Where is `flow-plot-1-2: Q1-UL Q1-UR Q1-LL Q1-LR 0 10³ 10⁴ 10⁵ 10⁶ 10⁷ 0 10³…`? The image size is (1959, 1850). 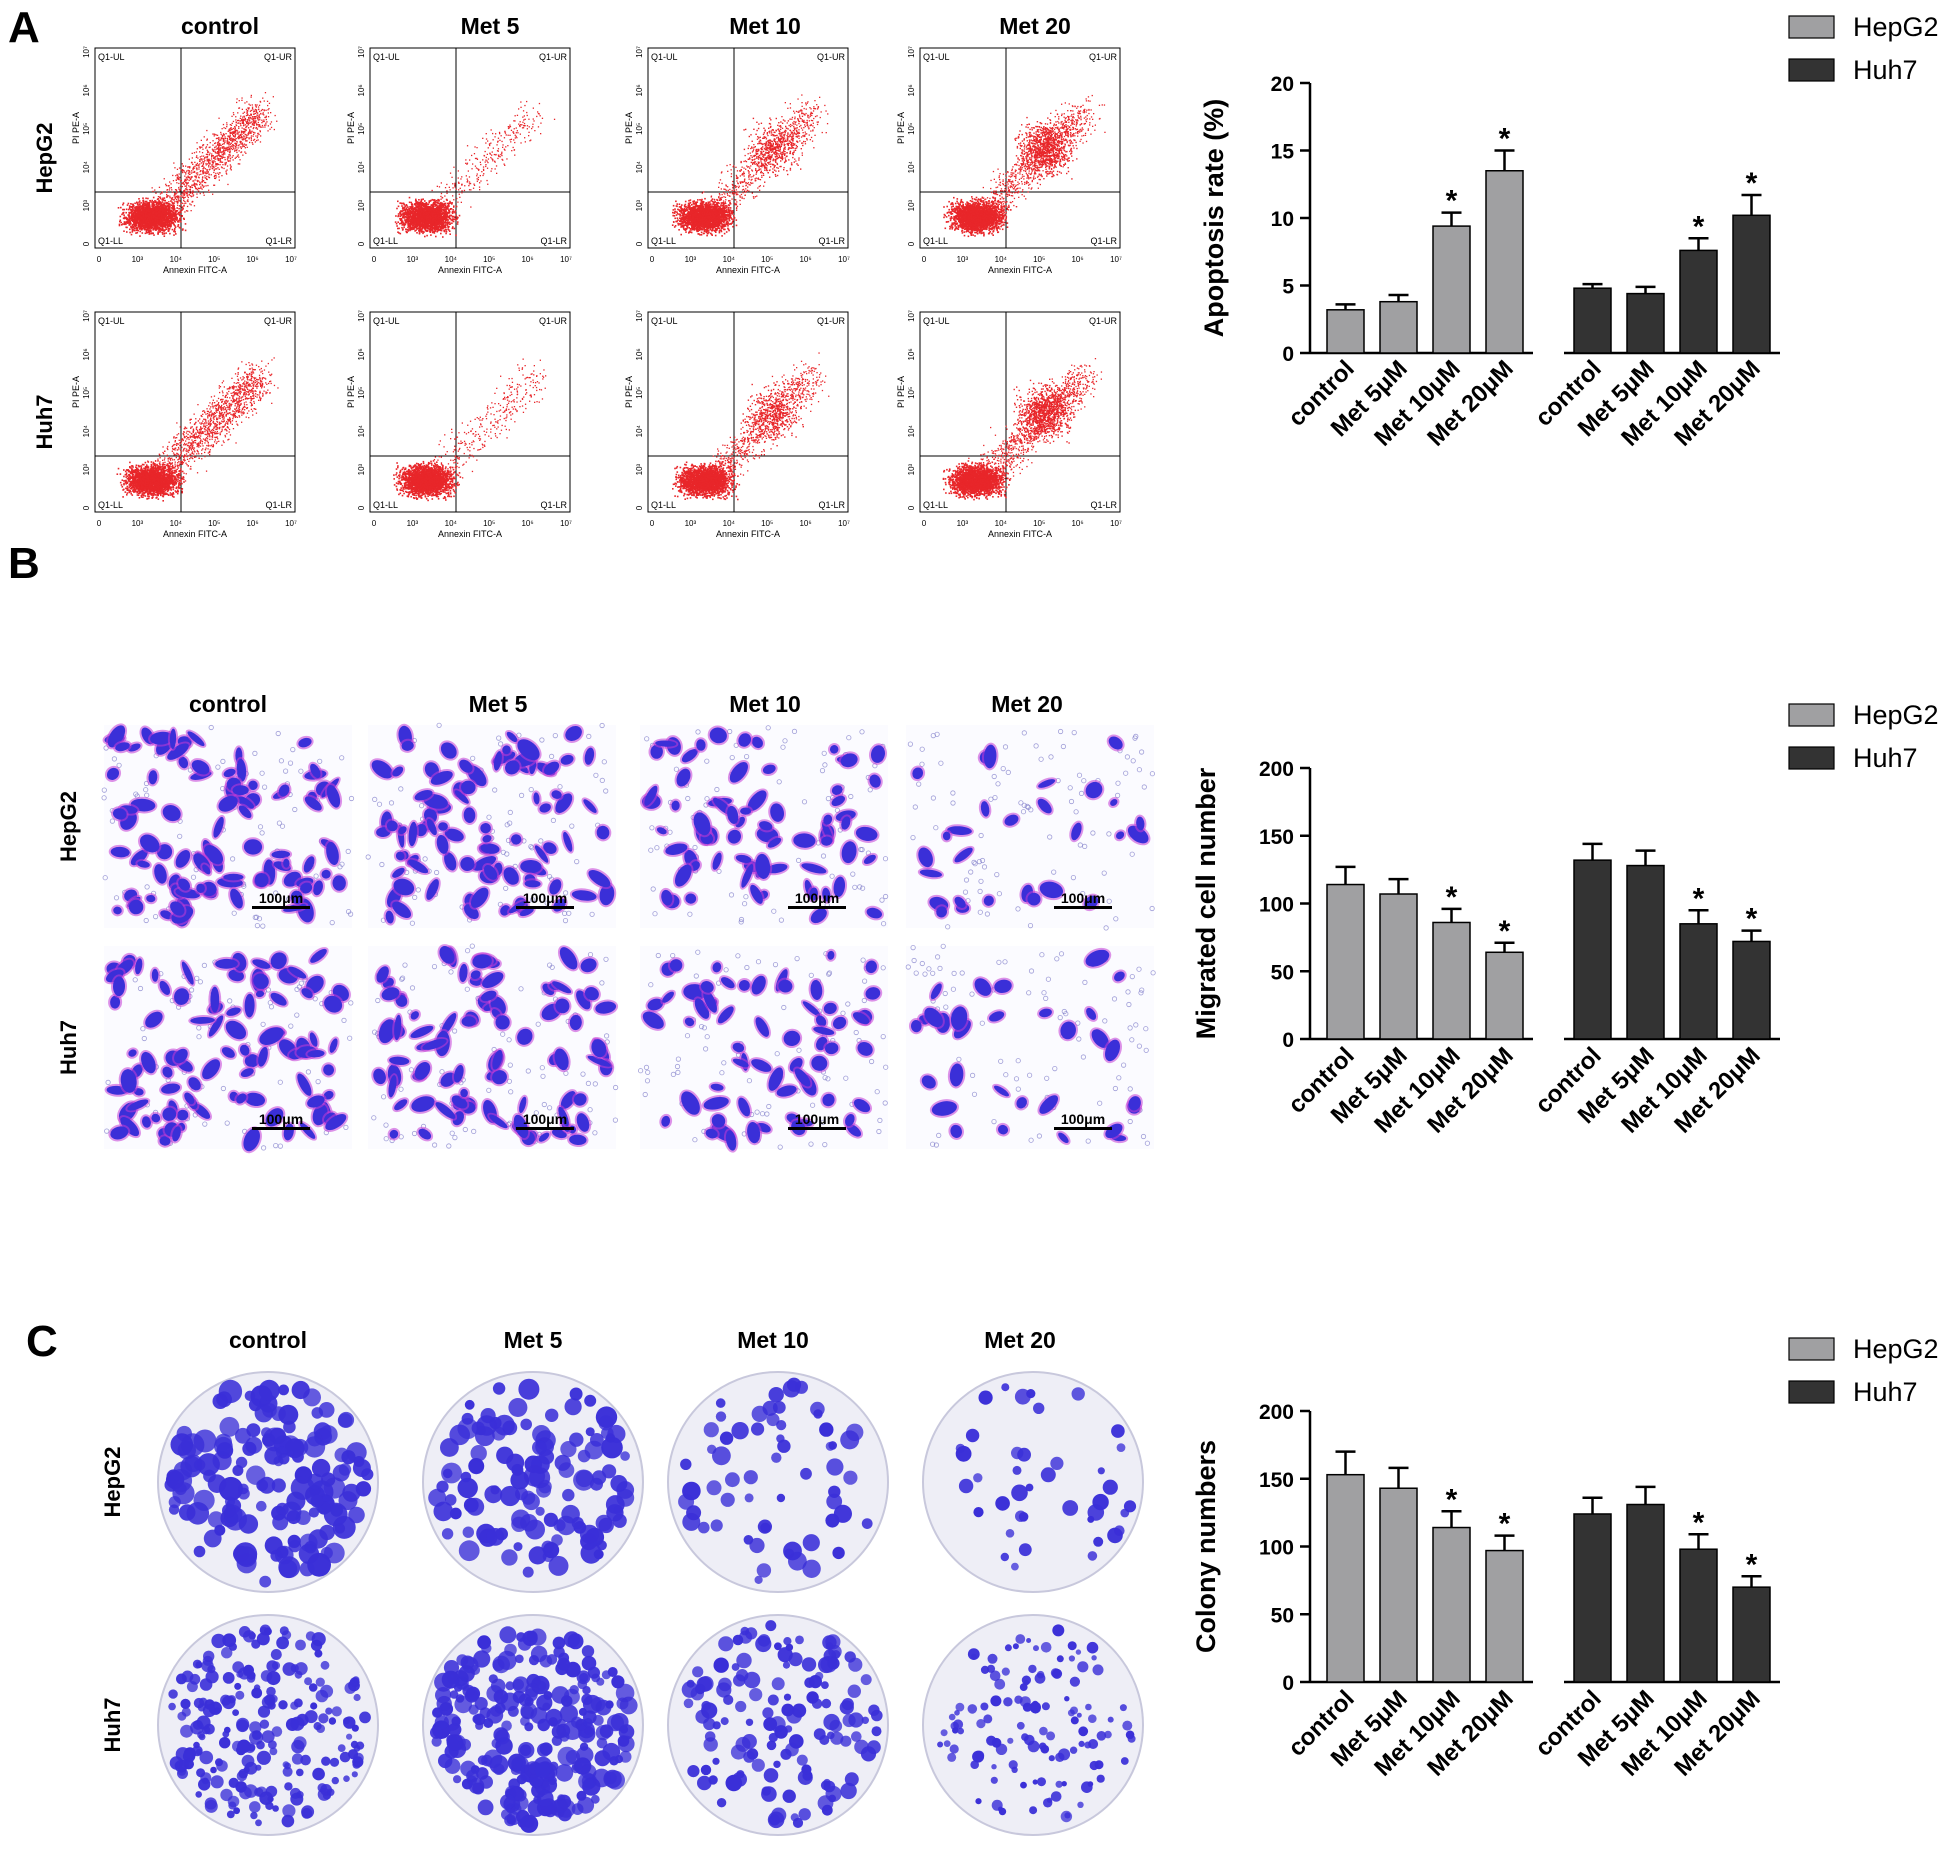 flow-plot-1-2: Q1-UL Q1-UR Q1-LL Q1-LR 0 10³ 10⁴ 10⁵ 10⁶ 10⁷ 0 10³… is located at coordinates (737, 424).